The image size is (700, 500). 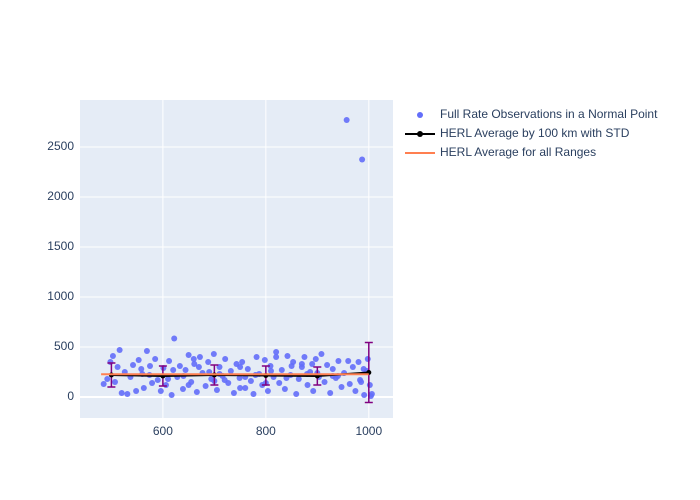 What do you see at coordinates (368, 431) in the screenshot?
I see `x-tick-label: 1000` at bounding box center [368, 431].